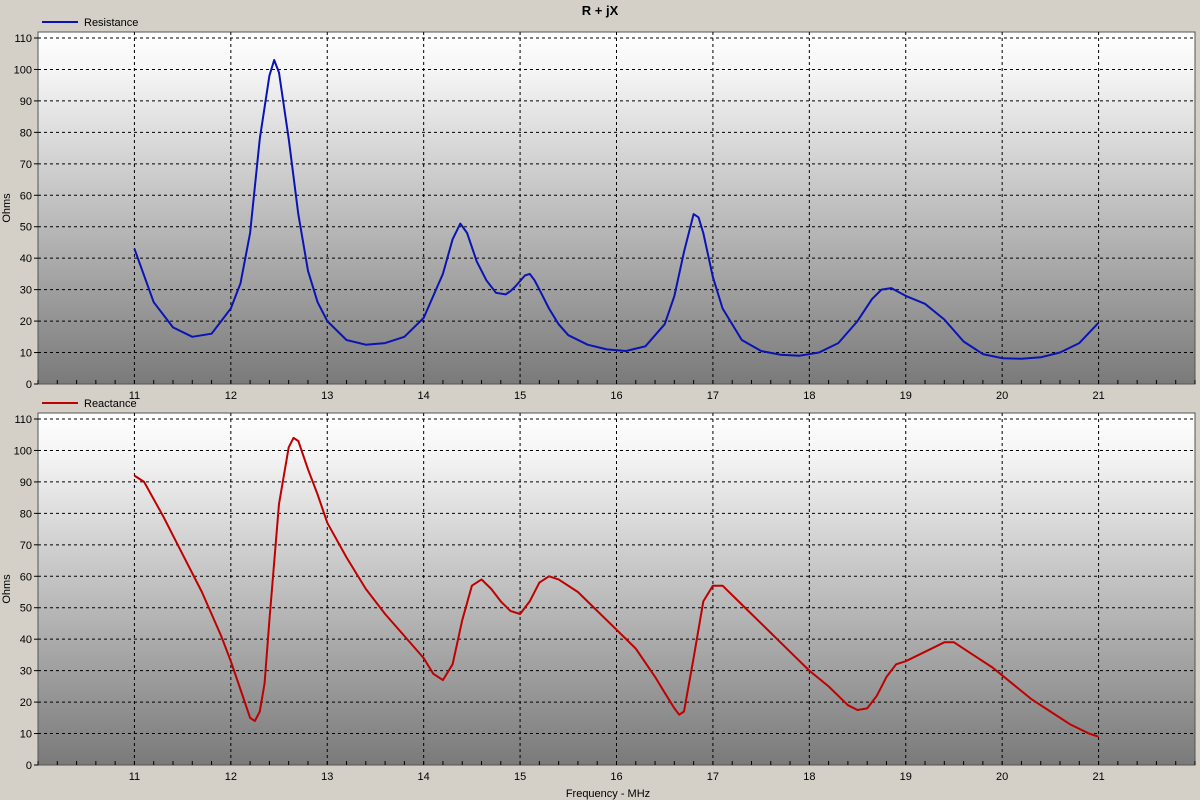  I want to click on legend-label: Resistance, so click(111, 23).